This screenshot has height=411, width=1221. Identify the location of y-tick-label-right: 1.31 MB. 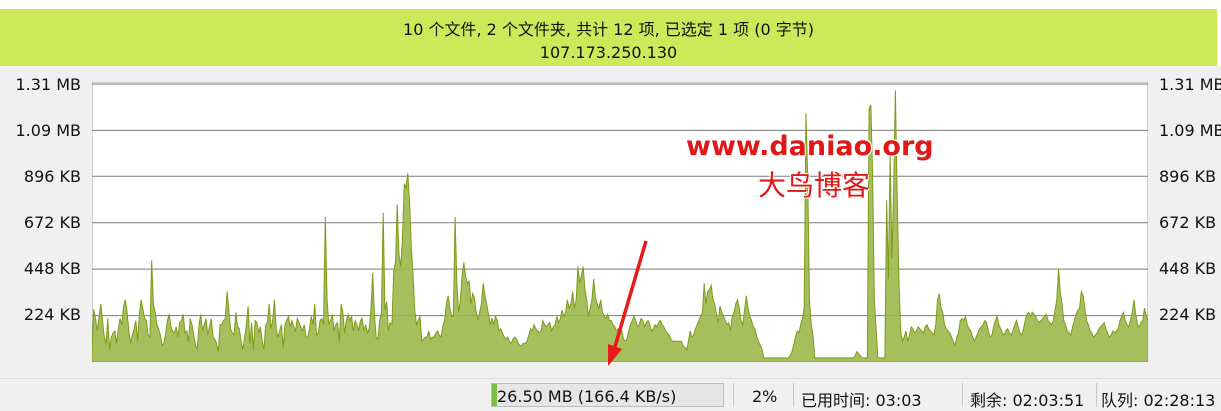
(1190, 84).